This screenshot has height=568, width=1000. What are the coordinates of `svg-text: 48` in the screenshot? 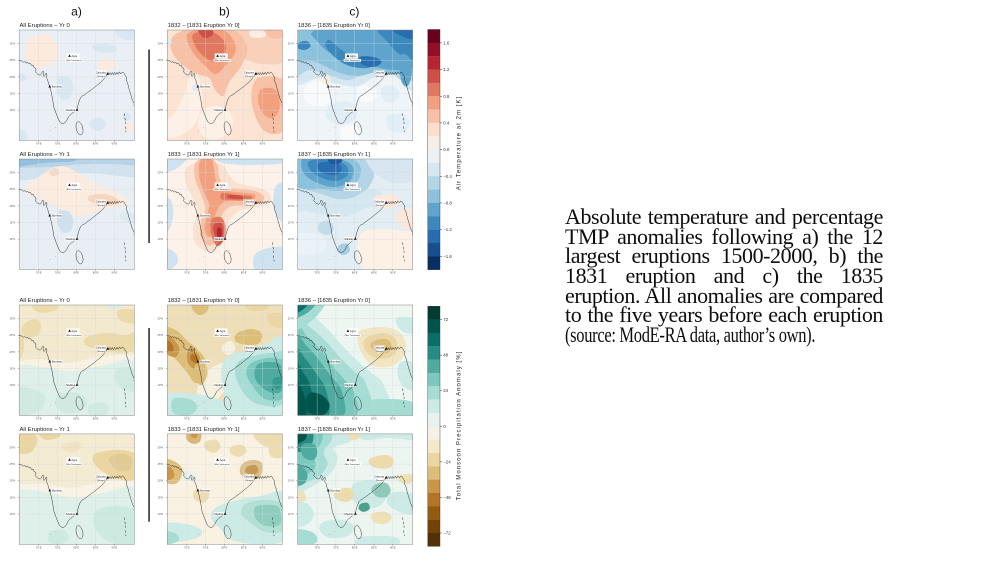 It's located at (445, 355).